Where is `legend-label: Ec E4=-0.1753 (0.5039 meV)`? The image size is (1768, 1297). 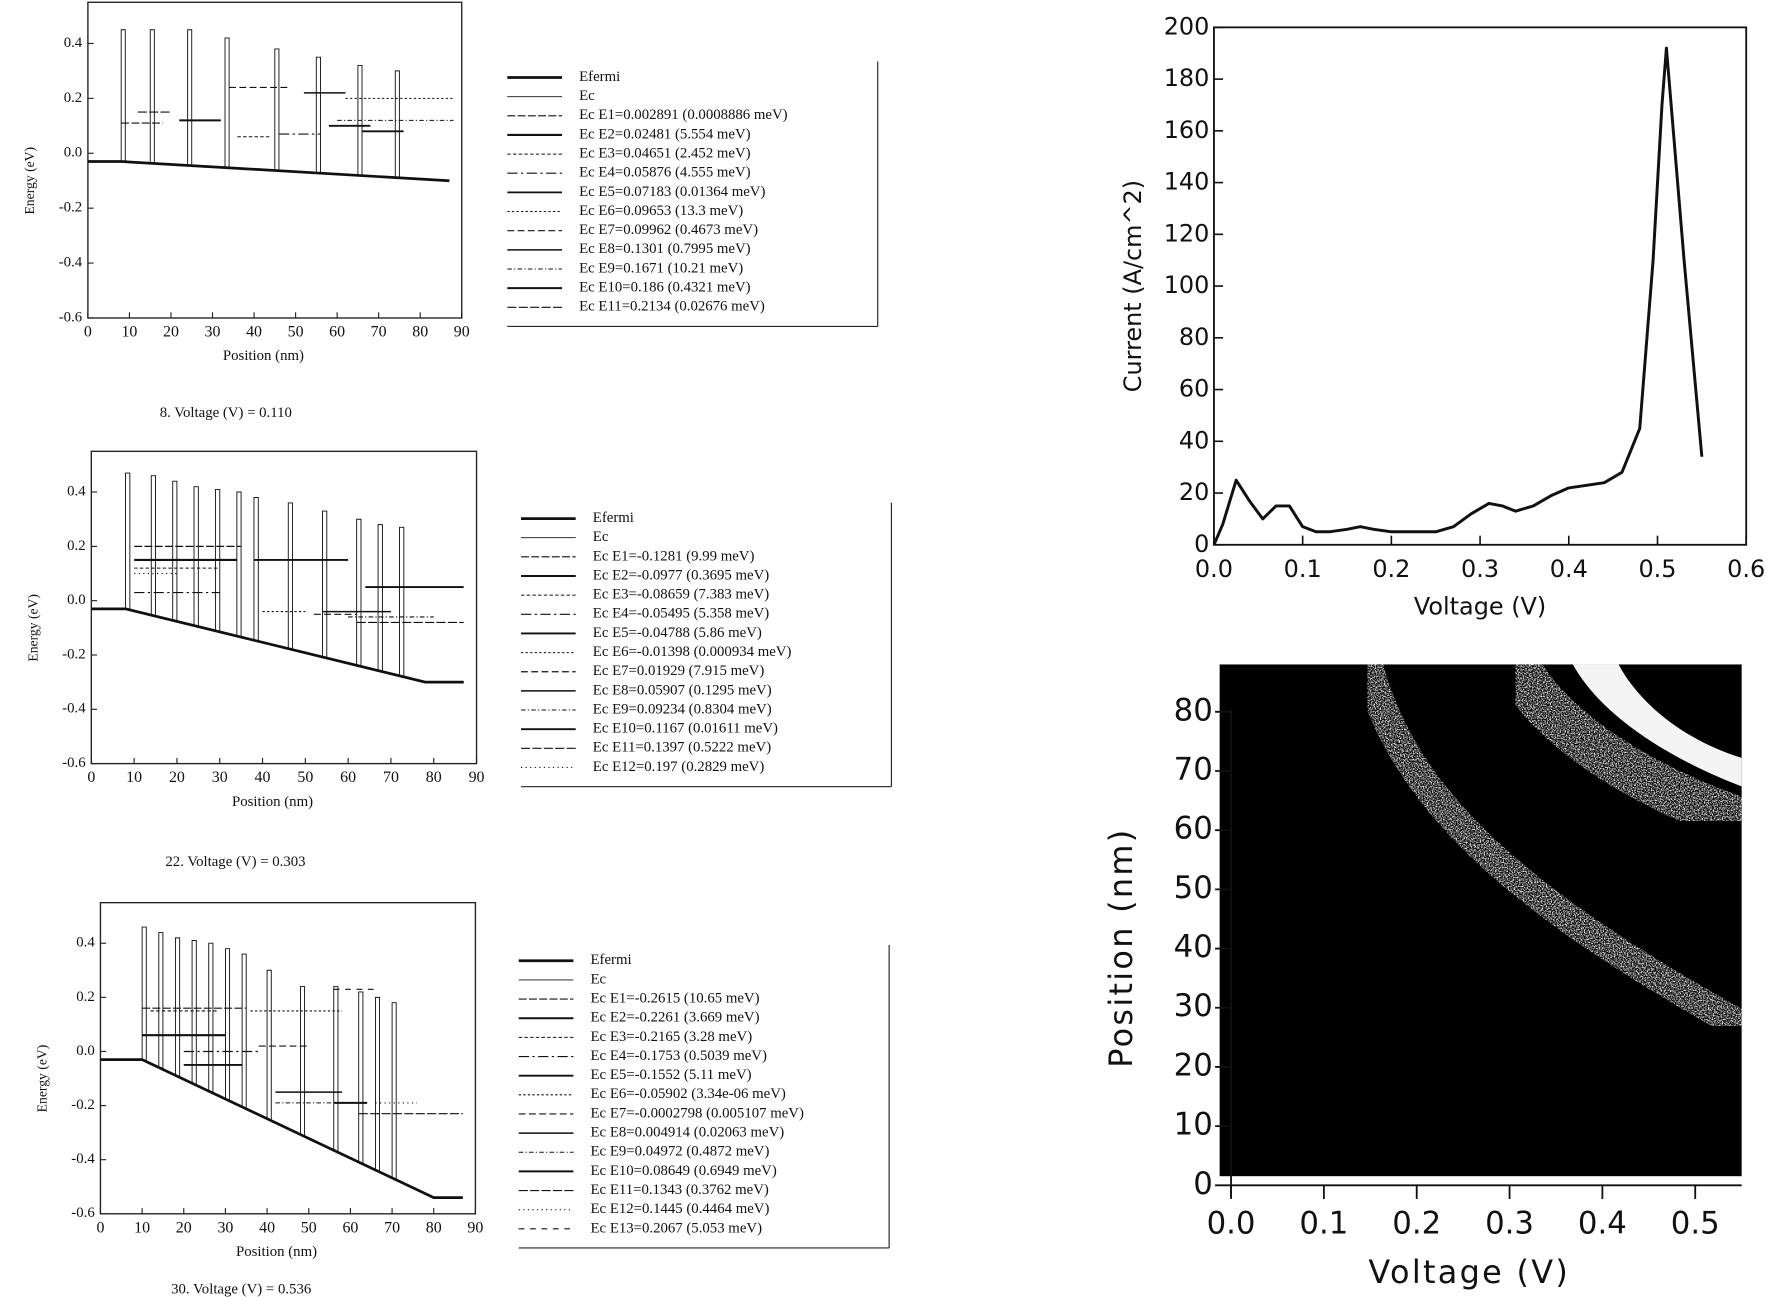
legend-label: Ec E4=-0.1753 (0.5039 meV) is located at coordinates (679, 1056).